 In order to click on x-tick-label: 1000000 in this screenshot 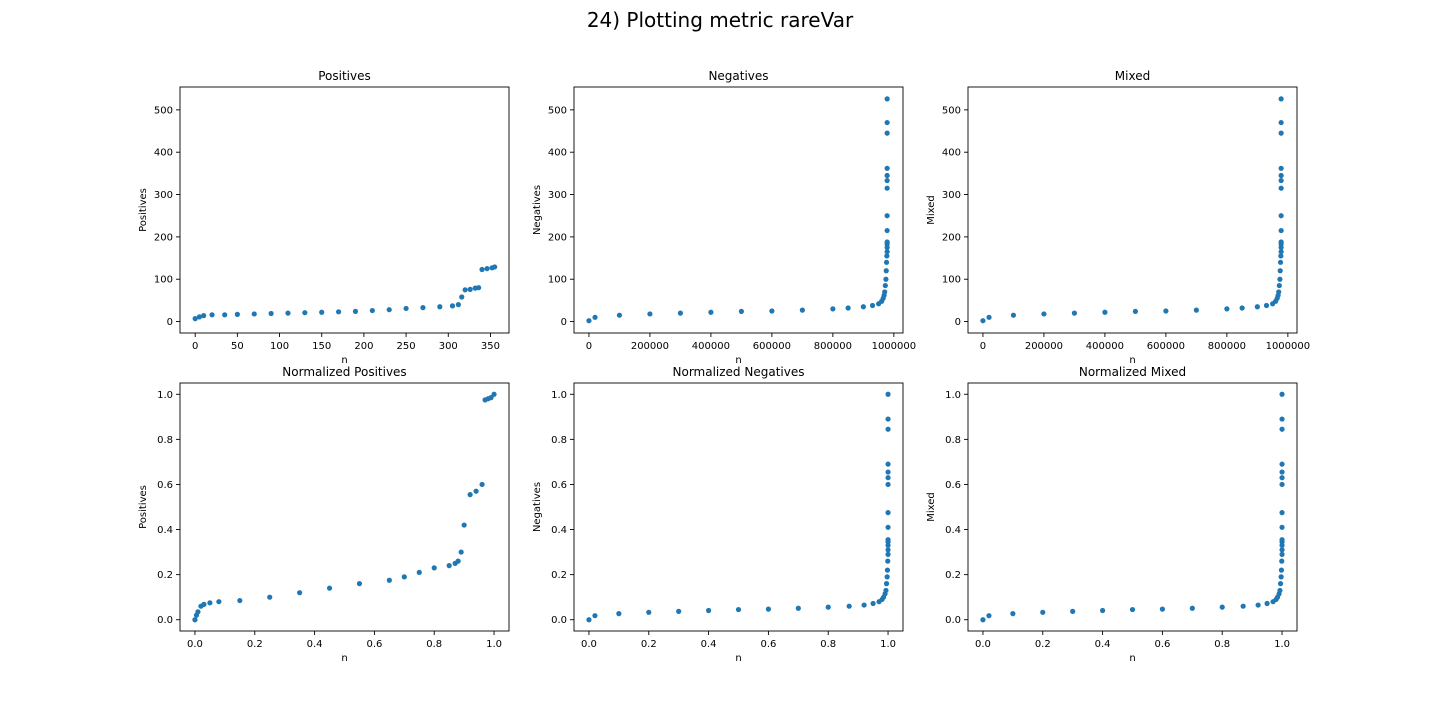, I will do `click(894, 346)`.